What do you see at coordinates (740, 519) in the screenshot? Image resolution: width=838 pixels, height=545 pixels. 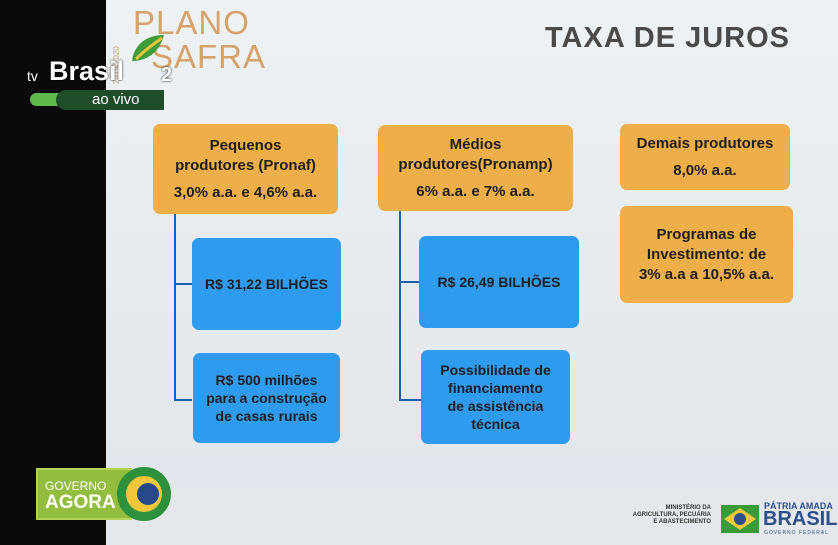 I see `brazil-flag-icon` at bounding box center [740, 519].